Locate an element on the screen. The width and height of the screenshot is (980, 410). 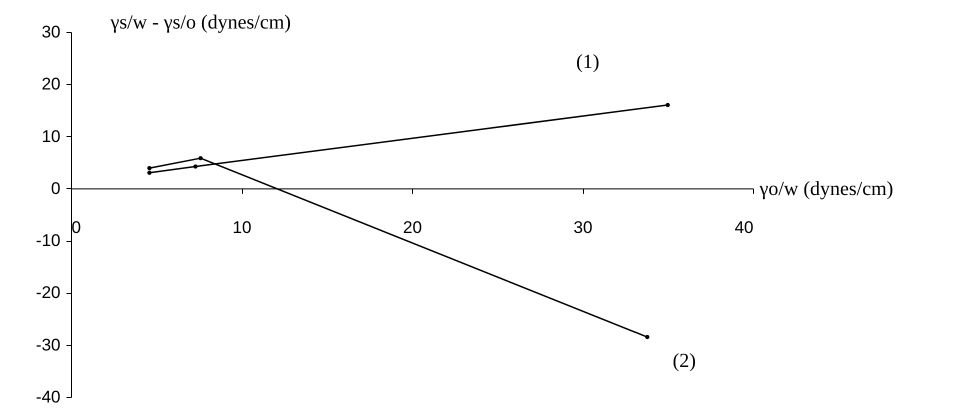
y-tick-label: 20 is located at coordinates (51, 84).